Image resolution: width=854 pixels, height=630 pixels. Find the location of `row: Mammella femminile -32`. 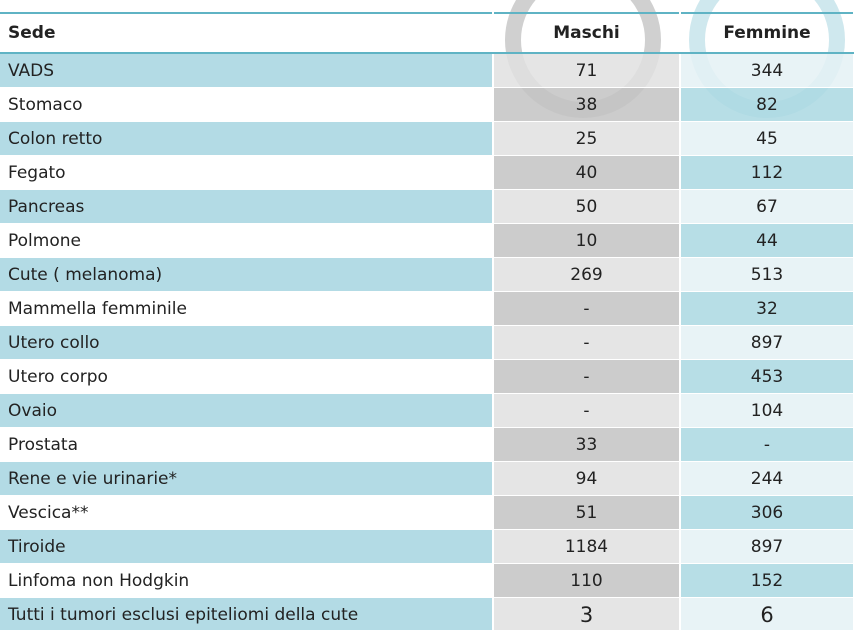

row: Mammella femminile -32 is located at coordinates (427, 308).